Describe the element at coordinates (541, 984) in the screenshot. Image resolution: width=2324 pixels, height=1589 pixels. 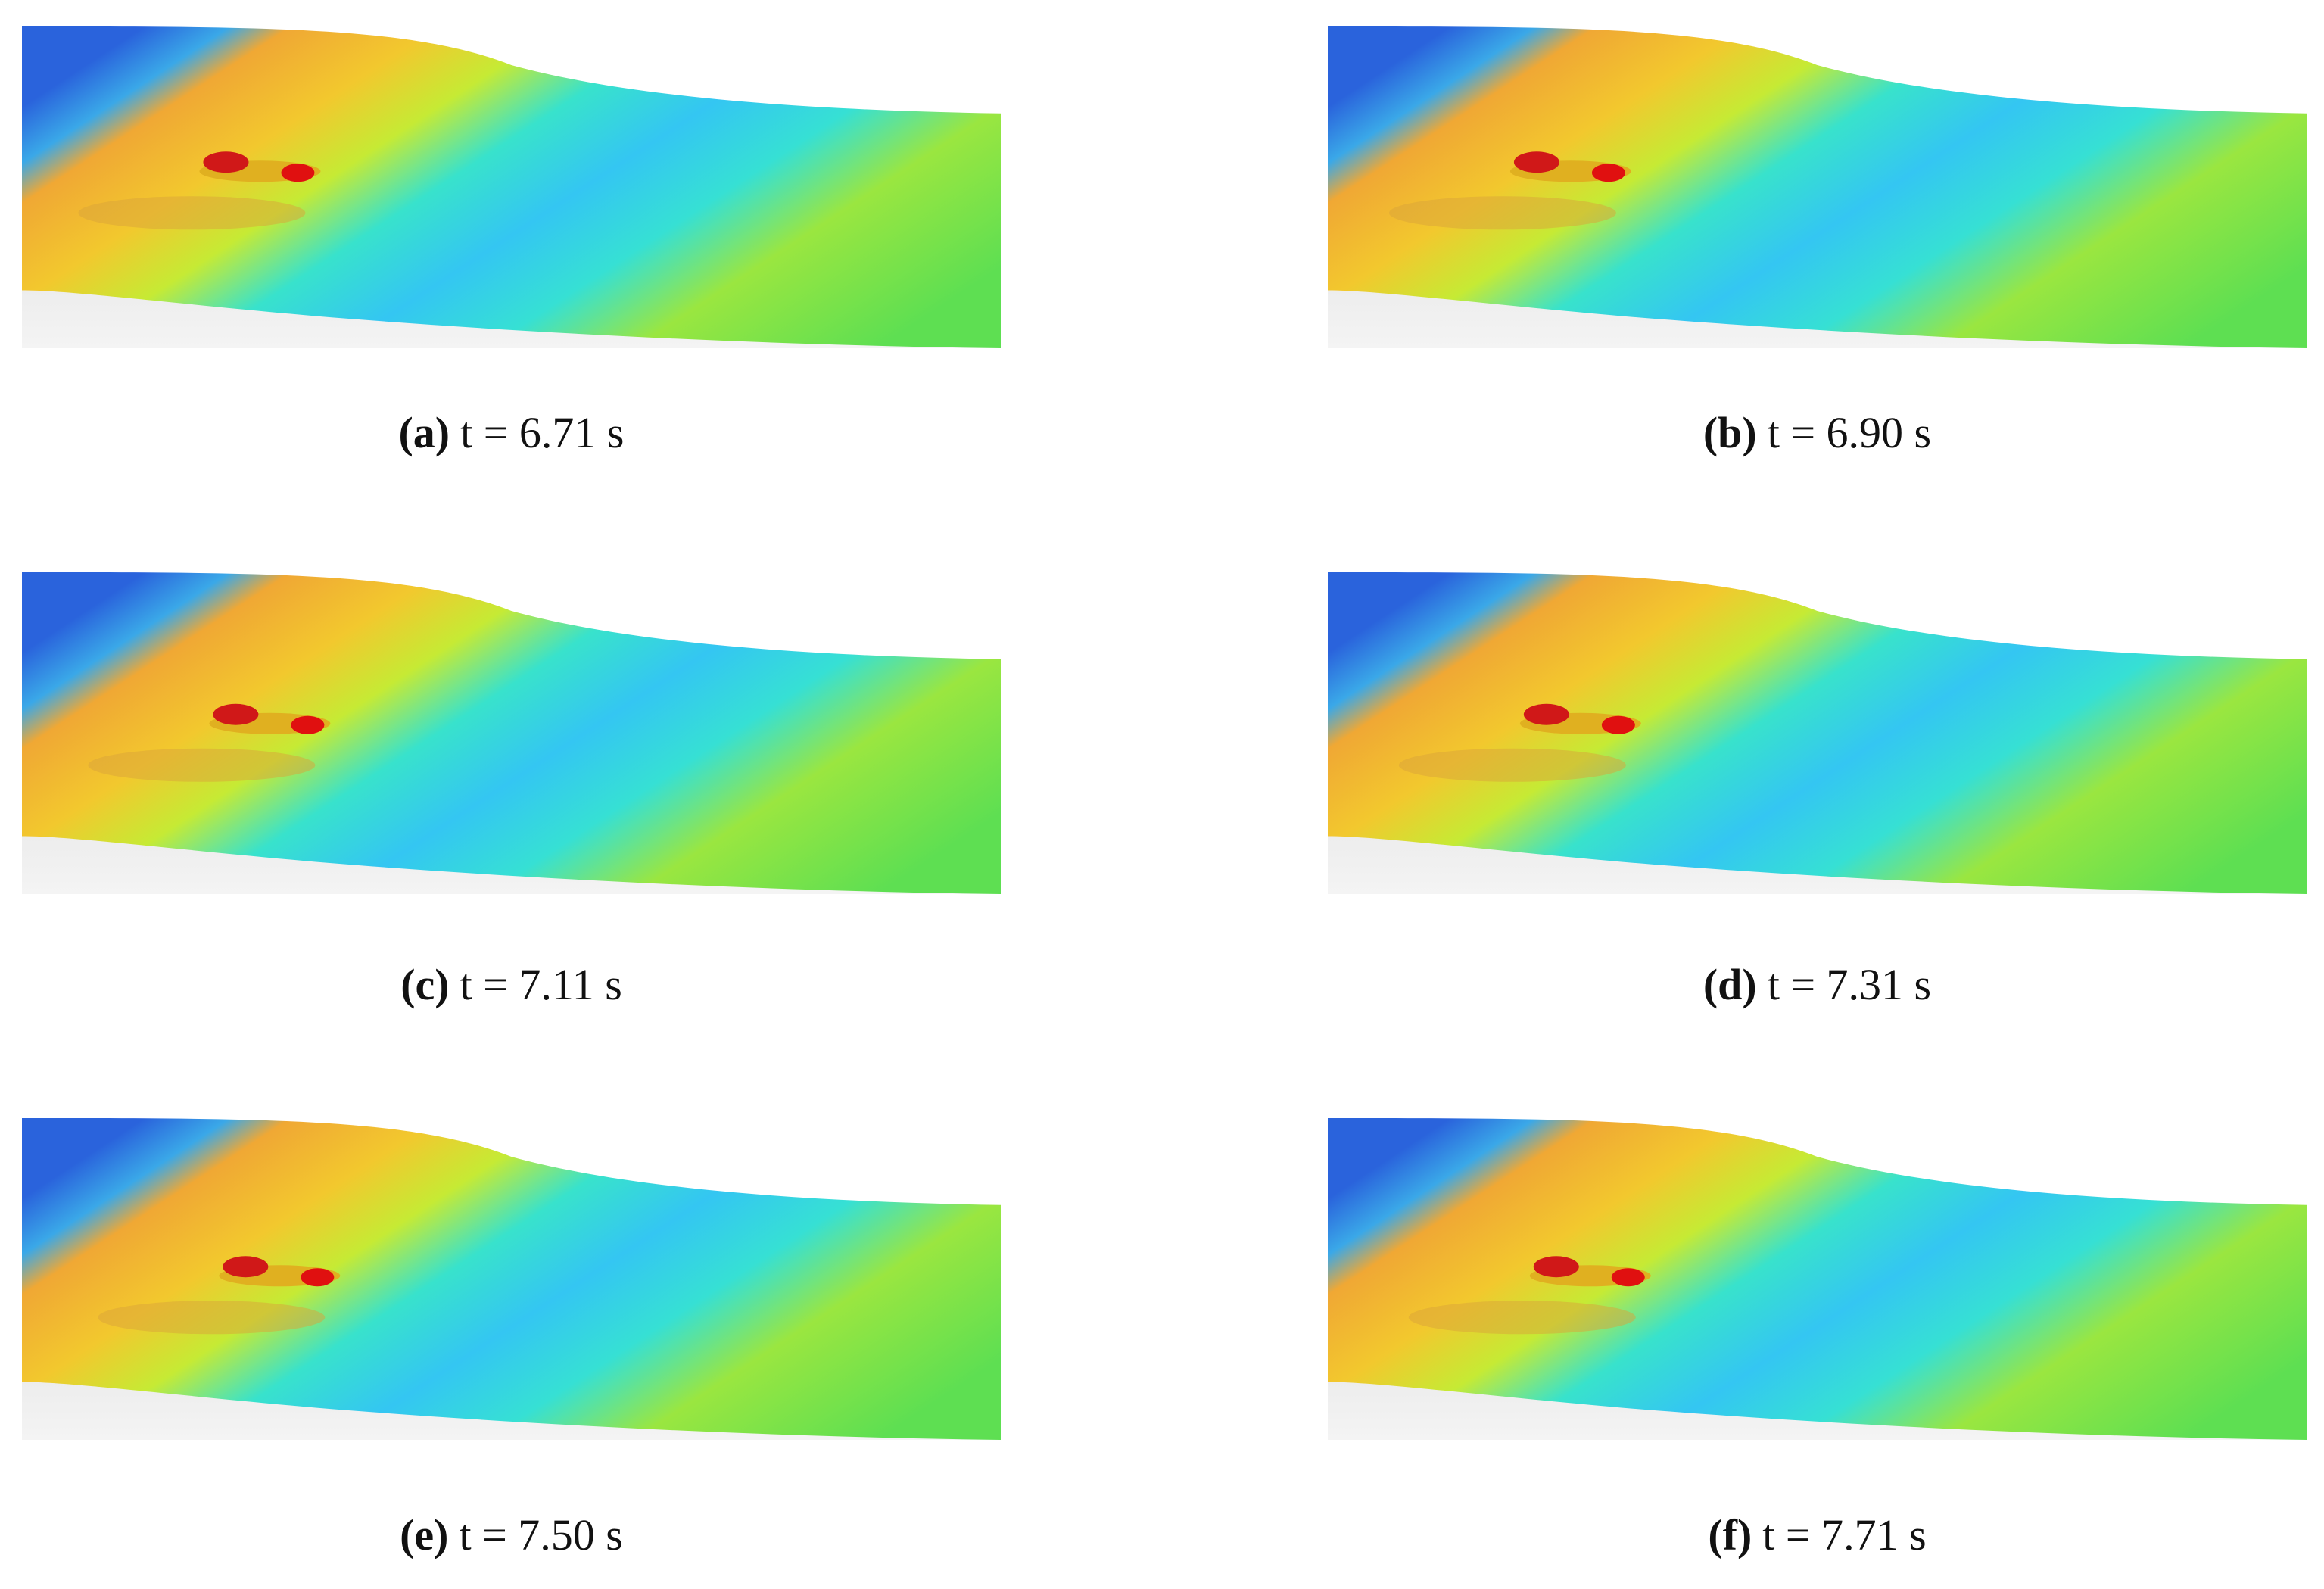
I see `caption-text: t = 7.11 s` at that location.